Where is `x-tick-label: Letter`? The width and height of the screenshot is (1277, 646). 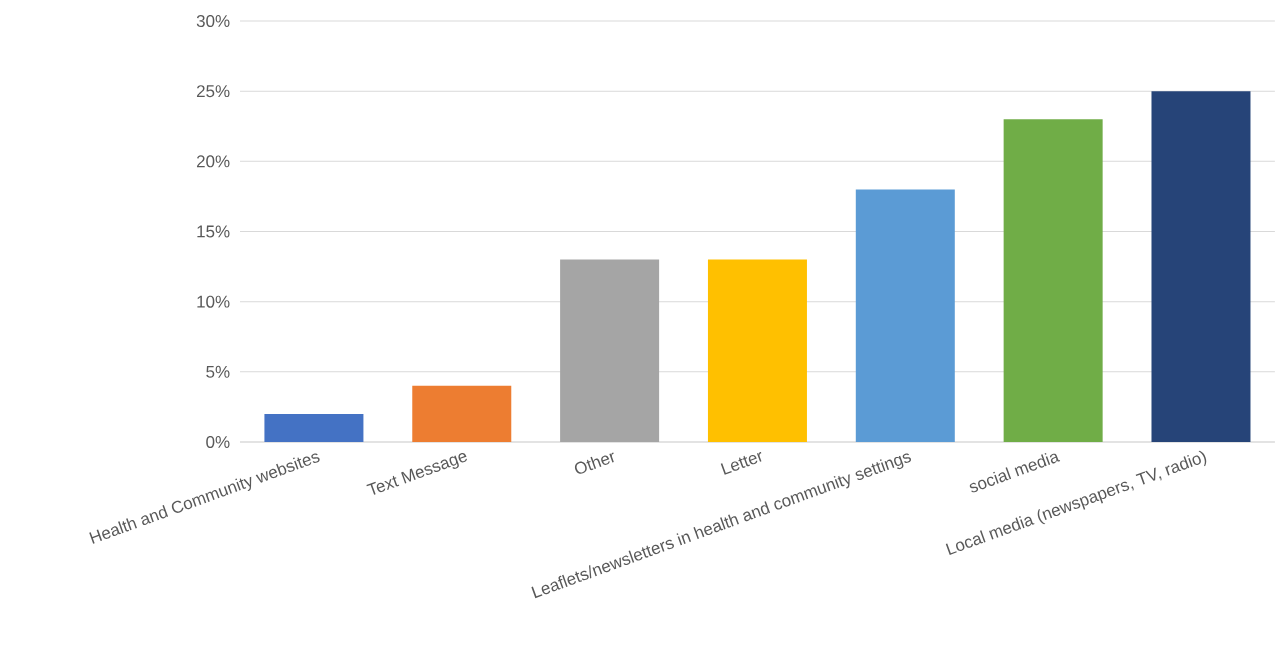 x-tick-label: Letter is located at coordinates (741, 463).